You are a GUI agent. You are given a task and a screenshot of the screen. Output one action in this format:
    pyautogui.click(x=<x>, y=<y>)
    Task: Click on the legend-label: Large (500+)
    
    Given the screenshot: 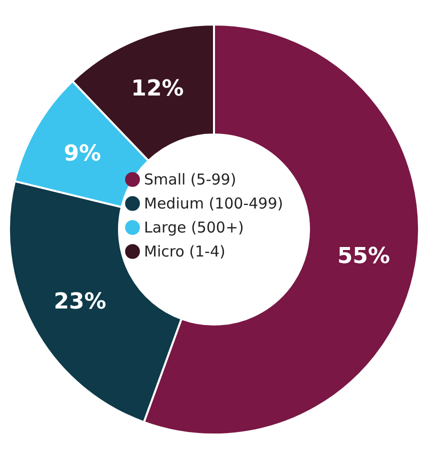 What is the action you would take?
    pyautogui.click(x=194, y=227)
    